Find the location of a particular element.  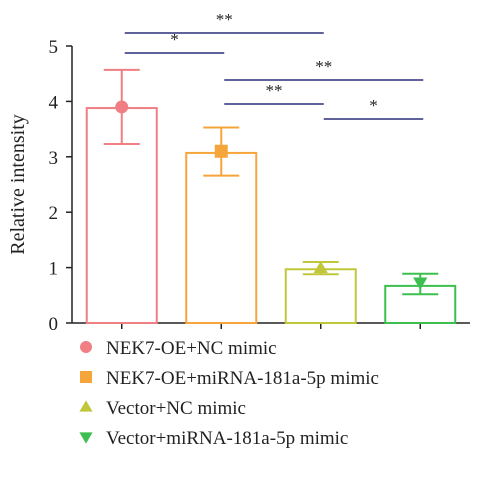

legend-item: Vector+NC mimic is located at coordinates (162, 408).